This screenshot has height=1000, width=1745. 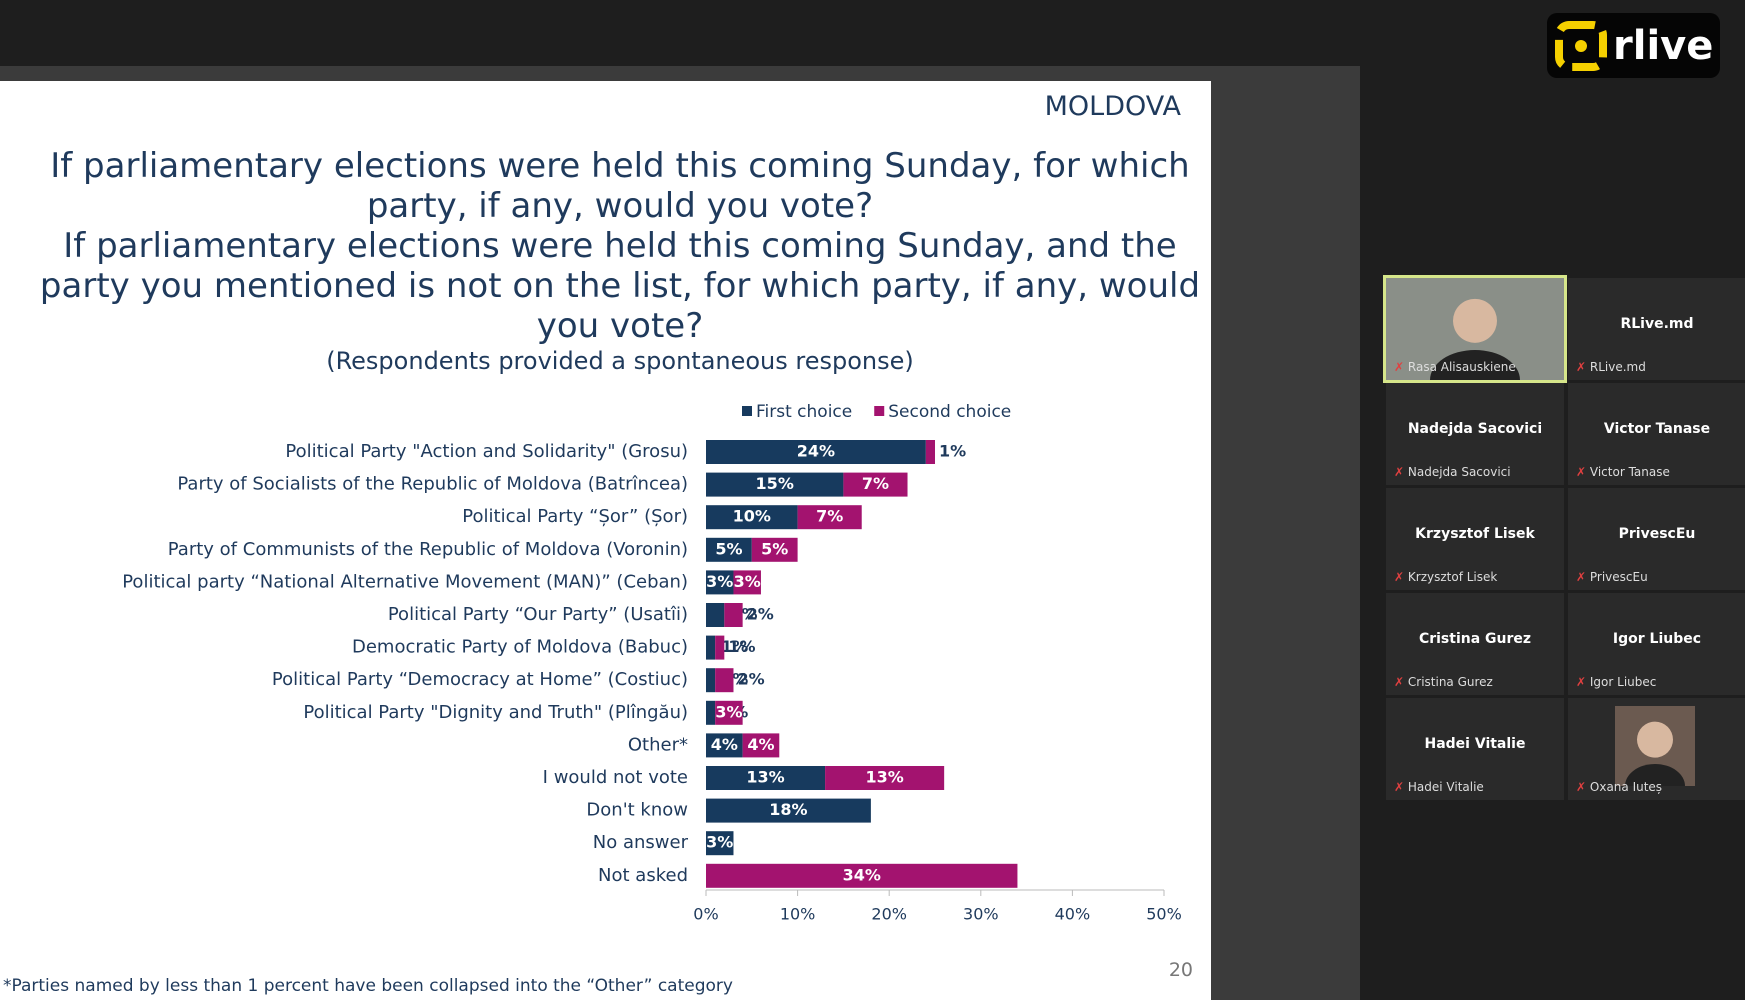 I want to click on participant-name: PrivescEu, so click(x=1657, y=534).